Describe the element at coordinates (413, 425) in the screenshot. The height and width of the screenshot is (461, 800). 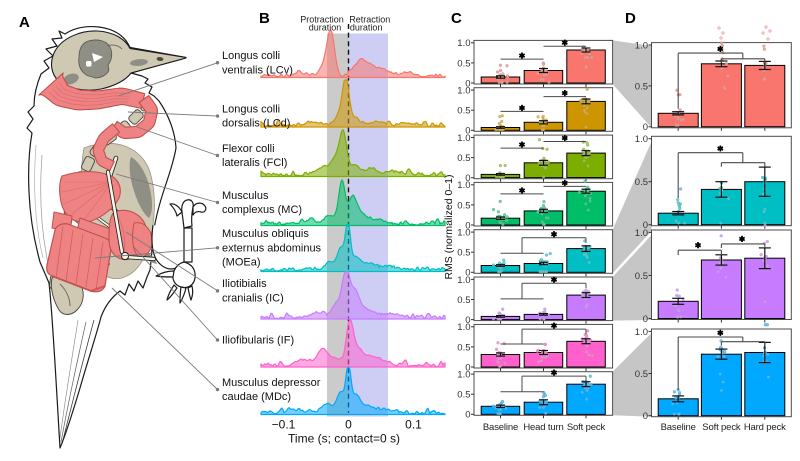
I see `svg-text: 0.1` at that location.